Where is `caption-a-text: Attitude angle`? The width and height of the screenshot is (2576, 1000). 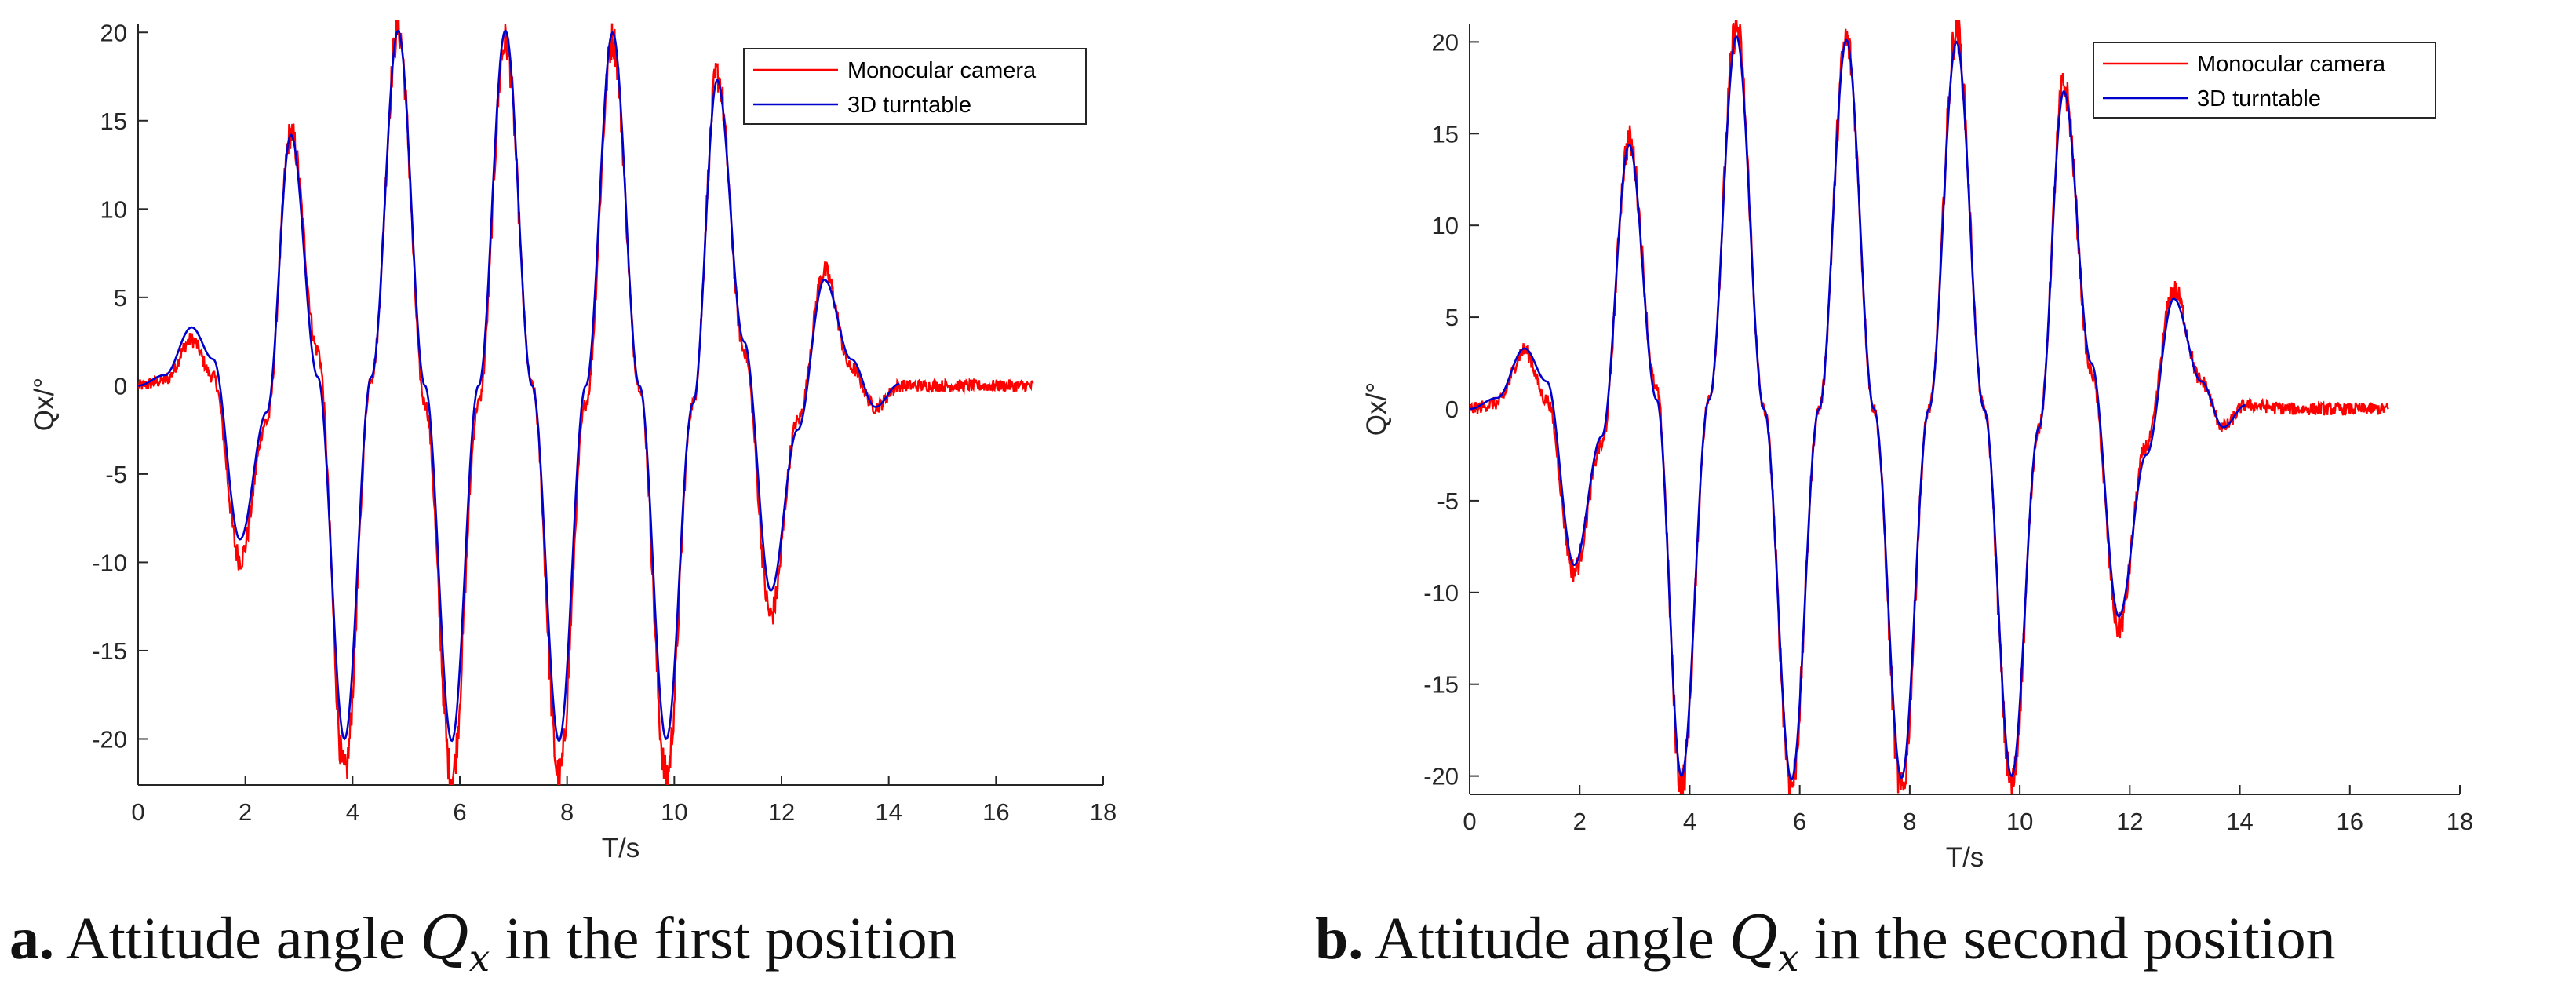
caption-a-text: Attitude angle is located at coordinates (235, 939).